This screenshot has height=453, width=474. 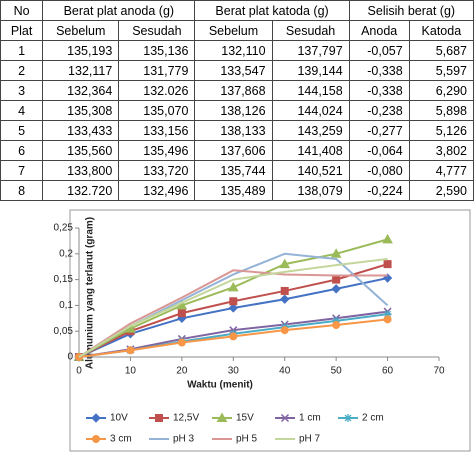 What do you see at coordinates (233, 90) in the screenshot?
I see `table-cell: 137,868` at bounding box center [233, 90].